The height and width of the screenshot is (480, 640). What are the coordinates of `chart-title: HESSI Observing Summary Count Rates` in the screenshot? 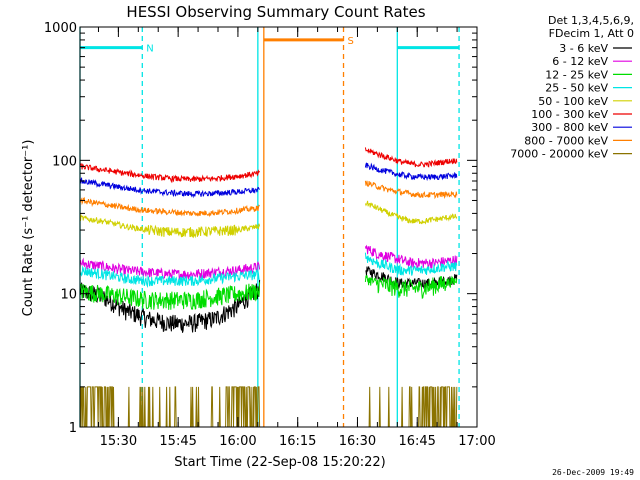 It's located at (275, 12).